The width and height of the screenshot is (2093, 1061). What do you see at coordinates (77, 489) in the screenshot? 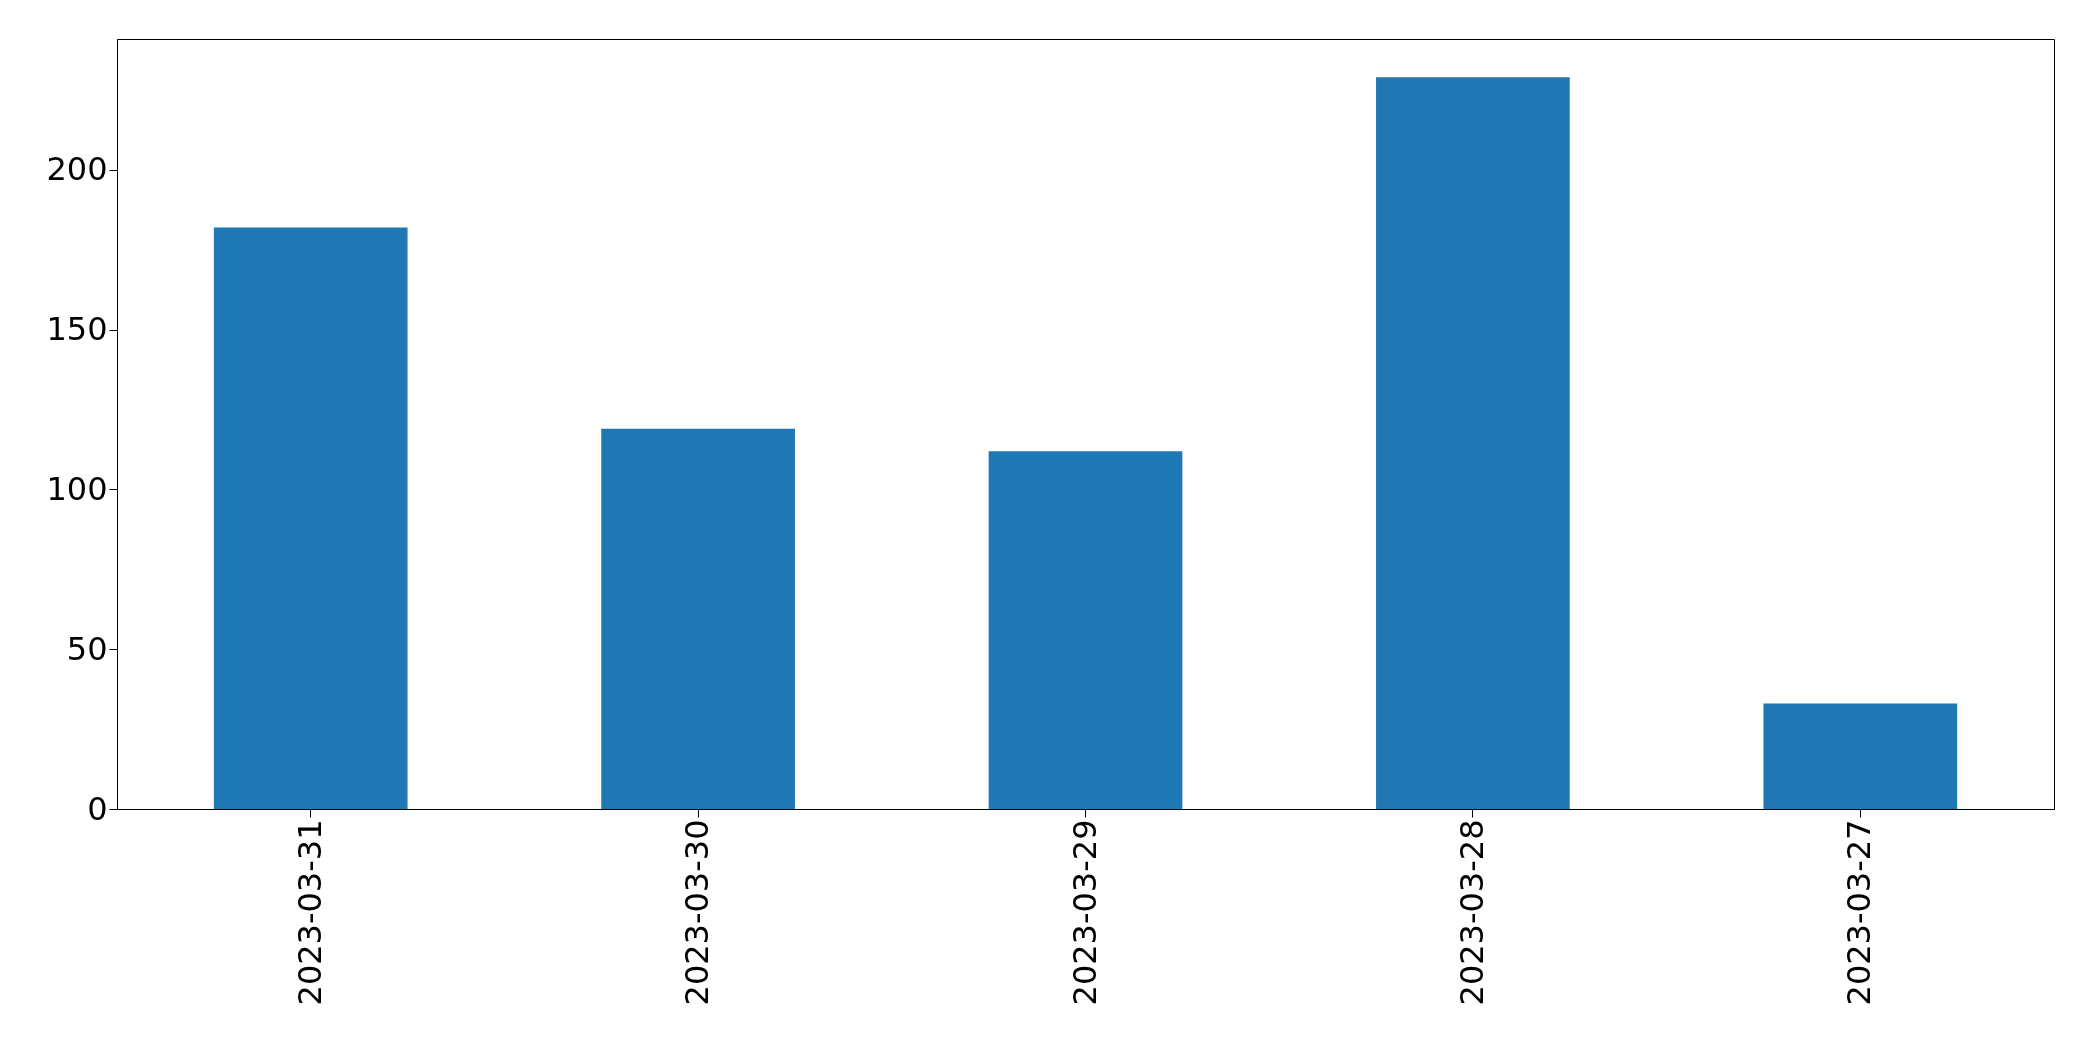
I see `y-tick-label: 100` at bounding box center [77, 489].